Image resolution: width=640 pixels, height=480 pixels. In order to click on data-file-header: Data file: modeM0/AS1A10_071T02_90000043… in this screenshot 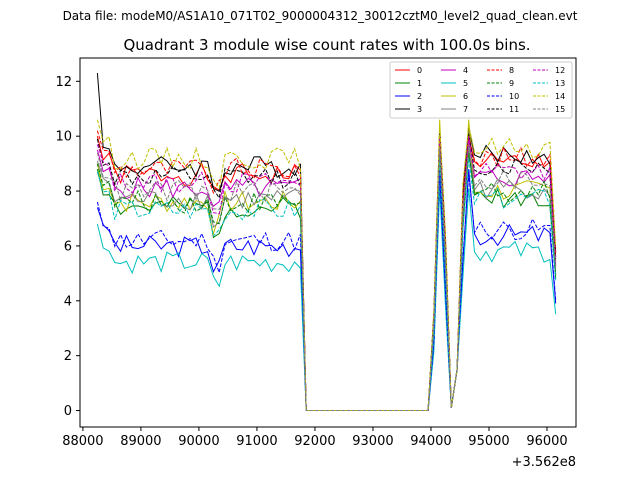, I will do `click(320, 16)`.